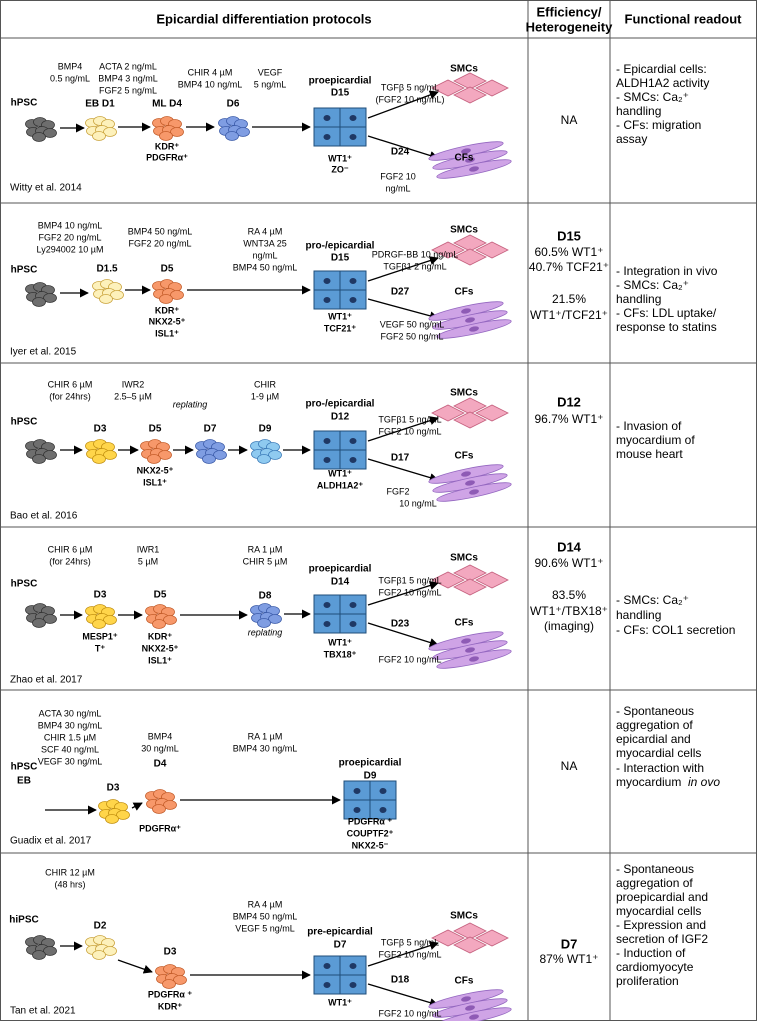  I want to click on efficiency: WT1⁺/TBX18⁺, so click(569, 611).